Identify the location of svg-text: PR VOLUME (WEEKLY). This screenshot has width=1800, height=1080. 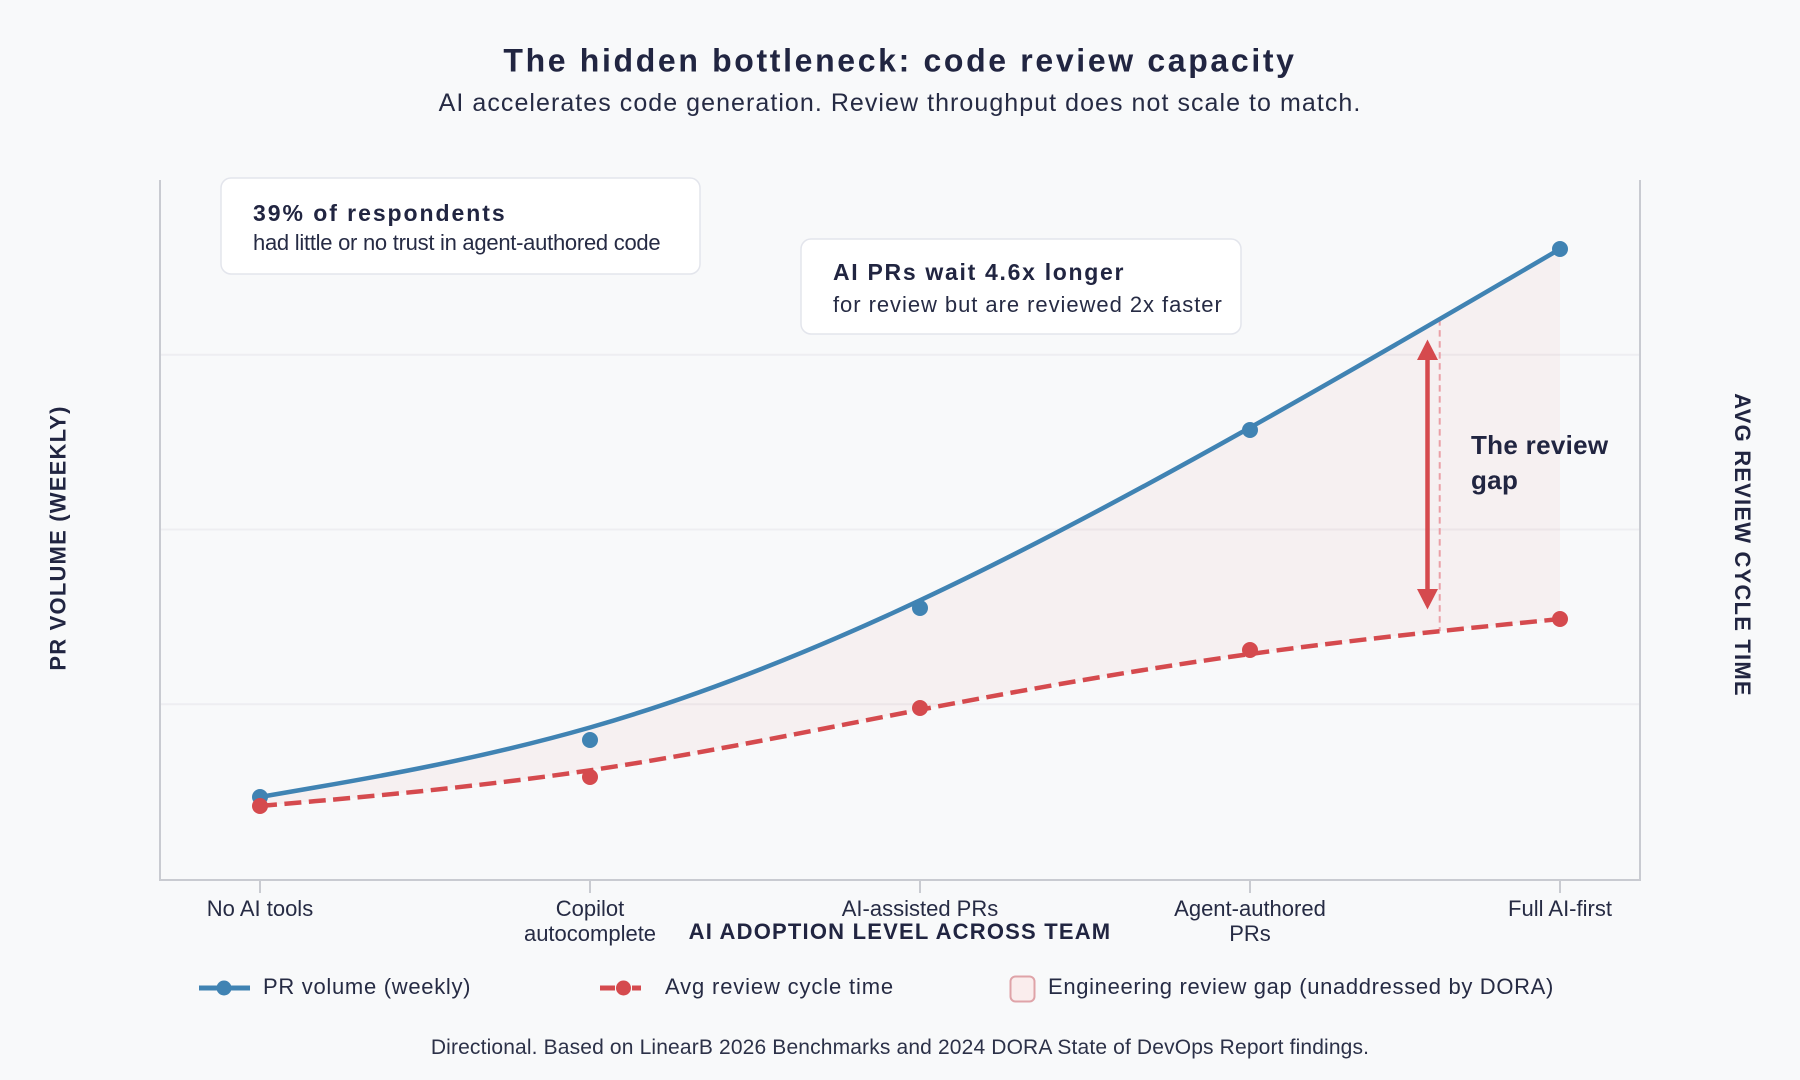
(58, 537).